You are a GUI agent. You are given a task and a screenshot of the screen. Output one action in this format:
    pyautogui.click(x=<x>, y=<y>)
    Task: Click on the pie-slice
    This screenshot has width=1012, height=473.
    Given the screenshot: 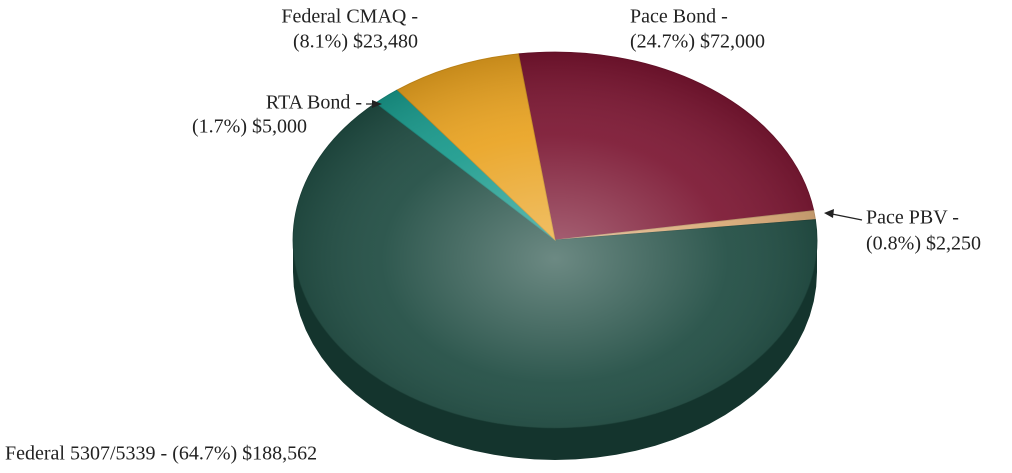 What is the action you would take?
    pyautogui.click(x=666, y=146)
    